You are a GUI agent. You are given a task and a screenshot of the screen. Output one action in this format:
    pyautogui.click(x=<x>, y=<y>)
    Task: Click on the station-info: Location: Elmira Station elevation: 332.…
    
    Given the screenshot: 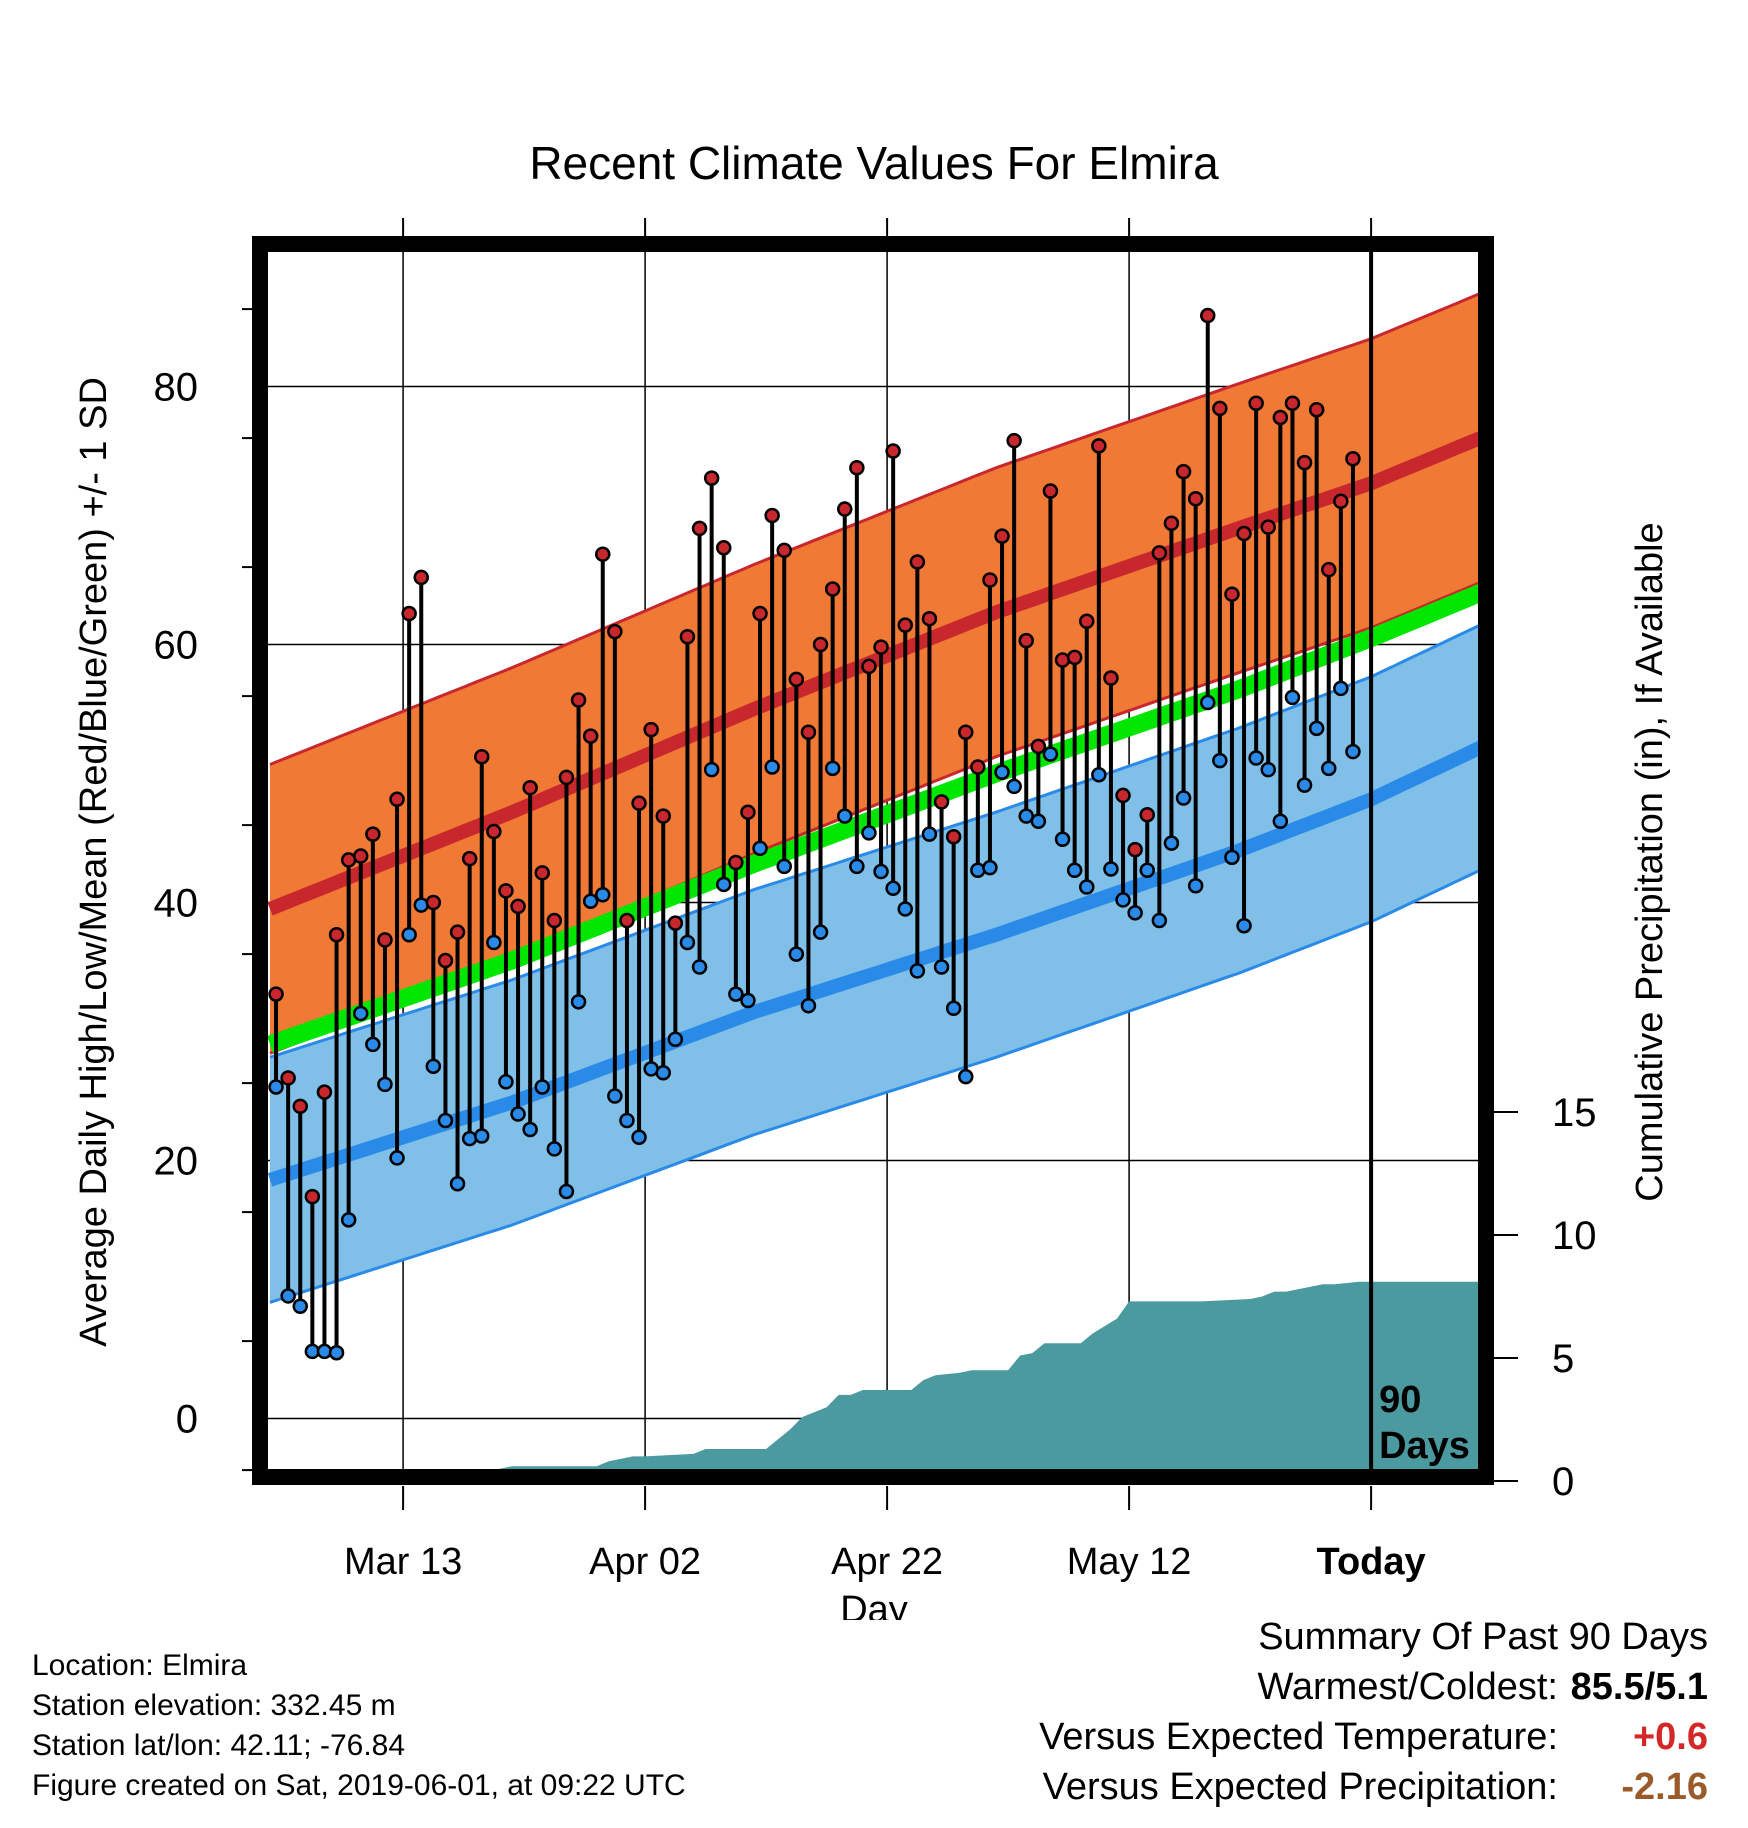 What is the action you would take?
    pyautogui.click(x=359, y=1726)
    